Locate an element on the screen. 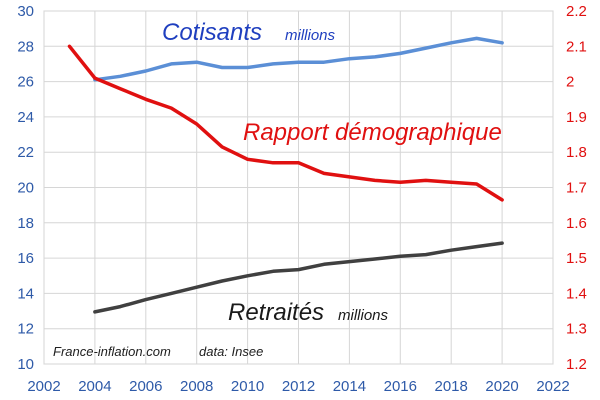 This screenshot has height=400, width=600. x-tick-label: 2010 is located at coordinates (247, 386).